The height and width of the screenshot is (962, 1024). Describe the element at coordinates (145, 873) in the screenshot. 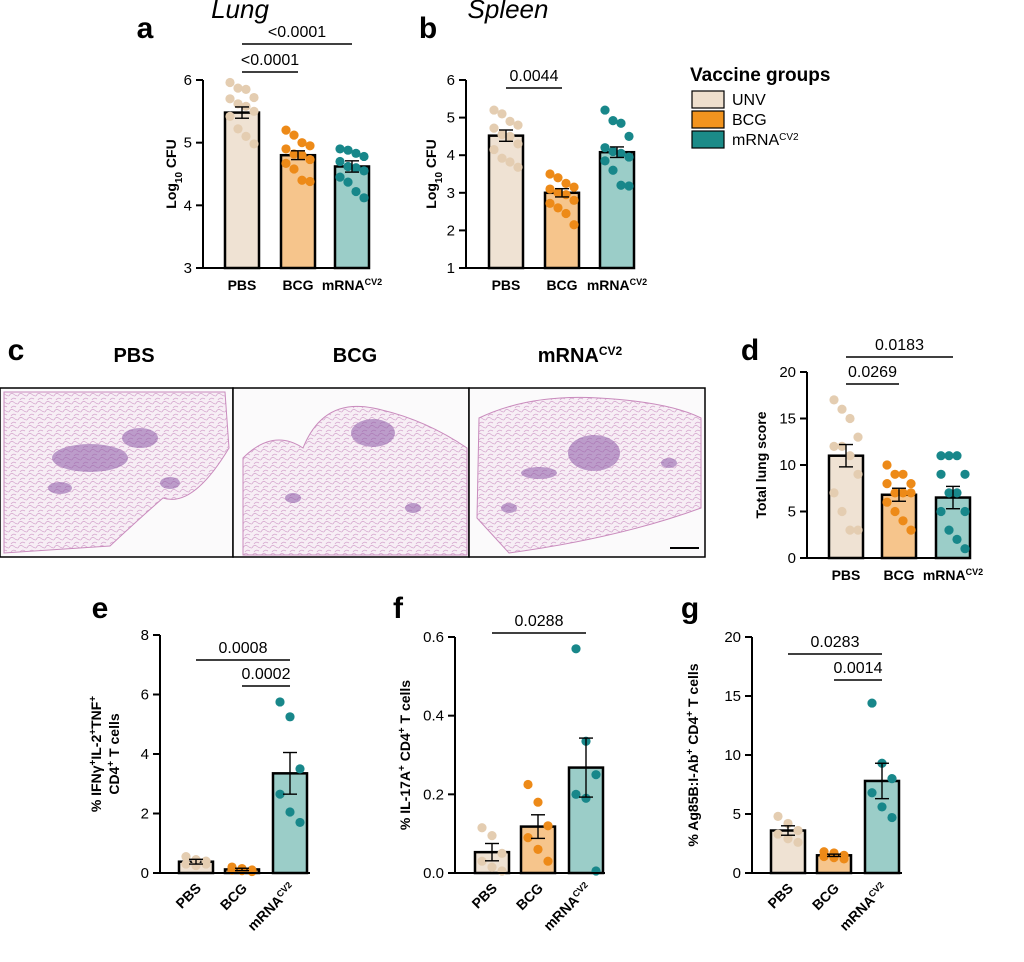

I see `y-tick-label: 0` at that location.